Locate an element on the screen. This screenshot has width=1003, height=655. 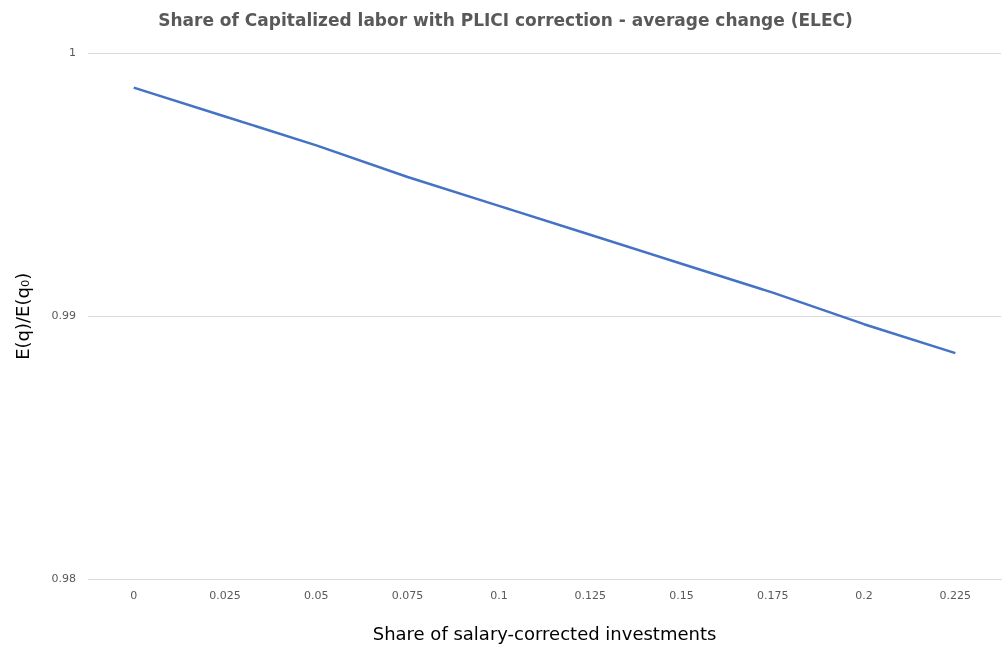
x-tick-label: 0.2 is located at coordinates (864, 595).